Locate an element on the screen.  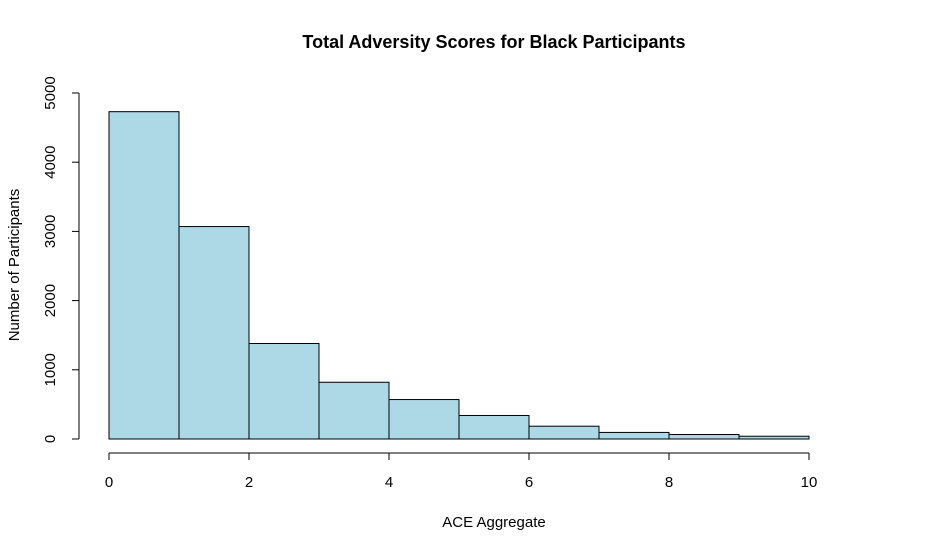
x-tick-label-4: 4 is located at coordinates (389, 482).